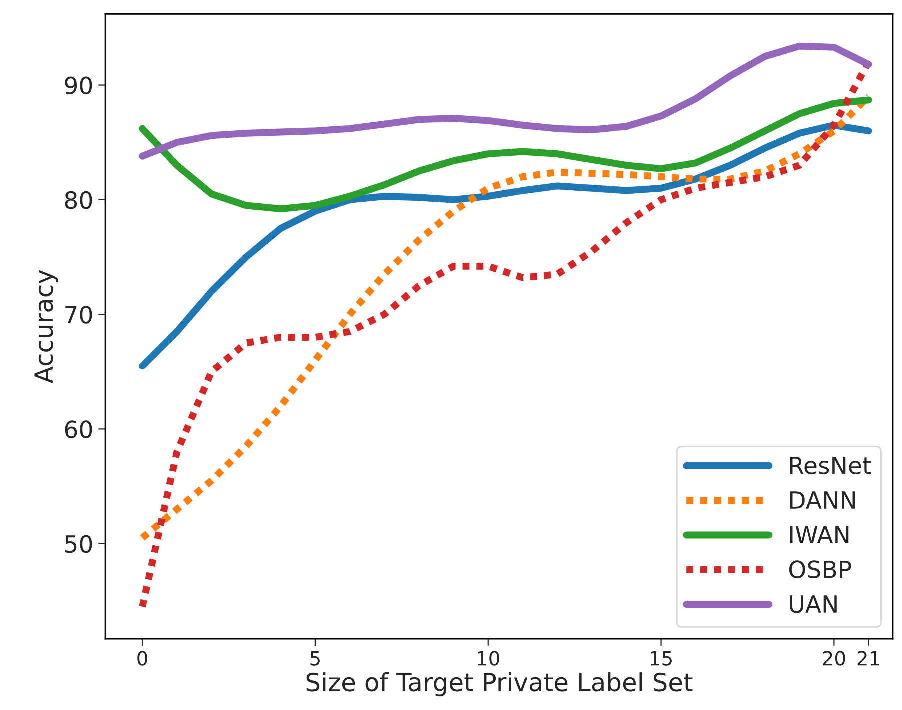 The image size is (902, 710). Describe the element at coordinates (831, 466) in the screenshot. I see `legend-label: ResNet` at that location.